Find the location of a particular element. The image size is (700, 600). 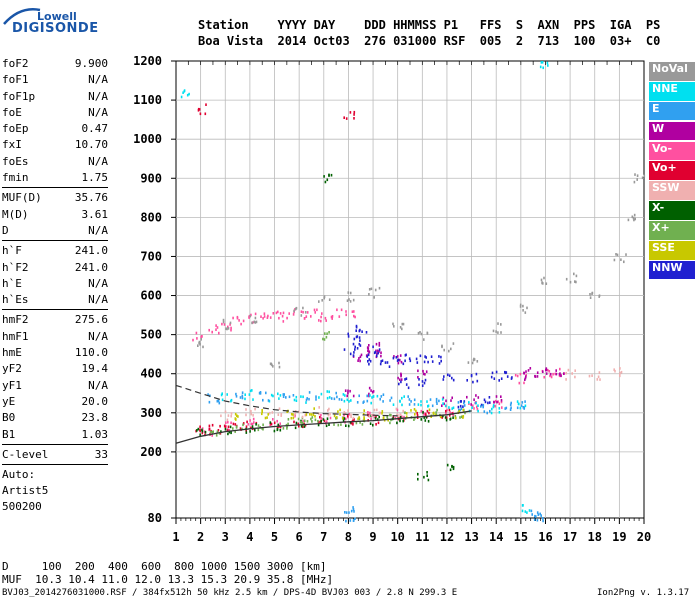

x-tick-label: 8 is located at coordinates (348, 537).